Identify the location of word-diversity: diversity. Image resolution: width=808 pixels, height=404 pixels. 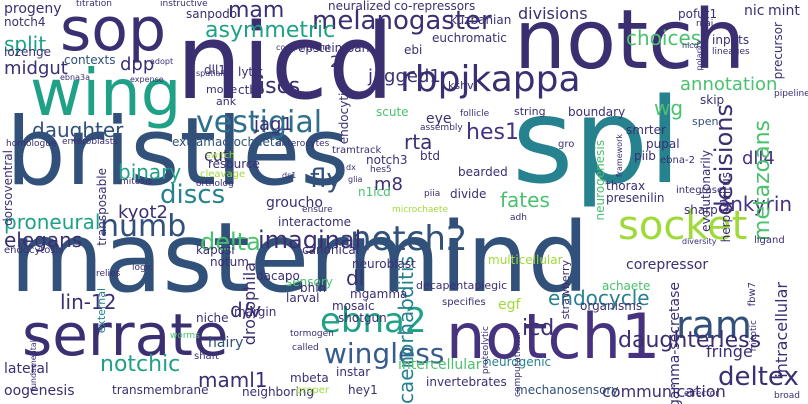
(699, 241).